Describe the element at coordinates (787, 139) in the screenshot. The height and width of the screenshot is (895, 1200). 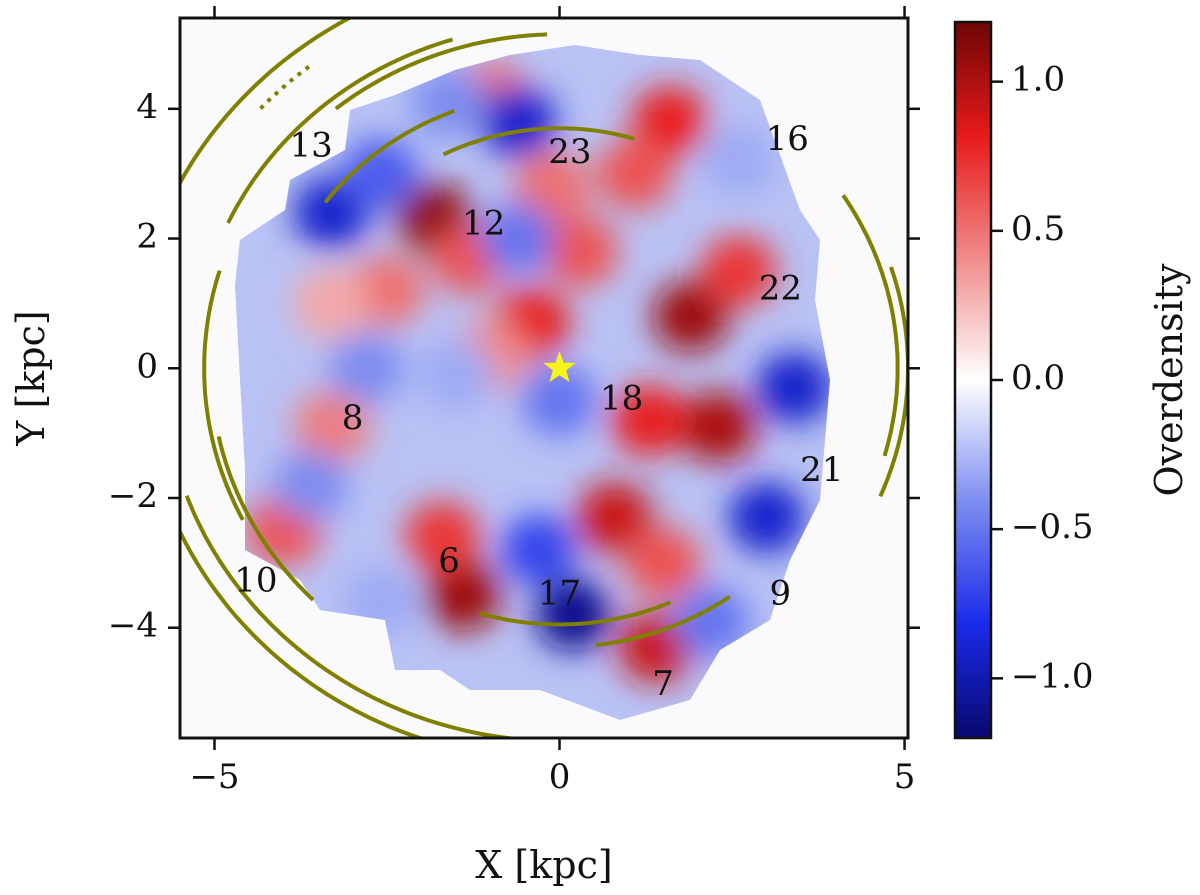
I see `arm-label-16: 16` at that location.